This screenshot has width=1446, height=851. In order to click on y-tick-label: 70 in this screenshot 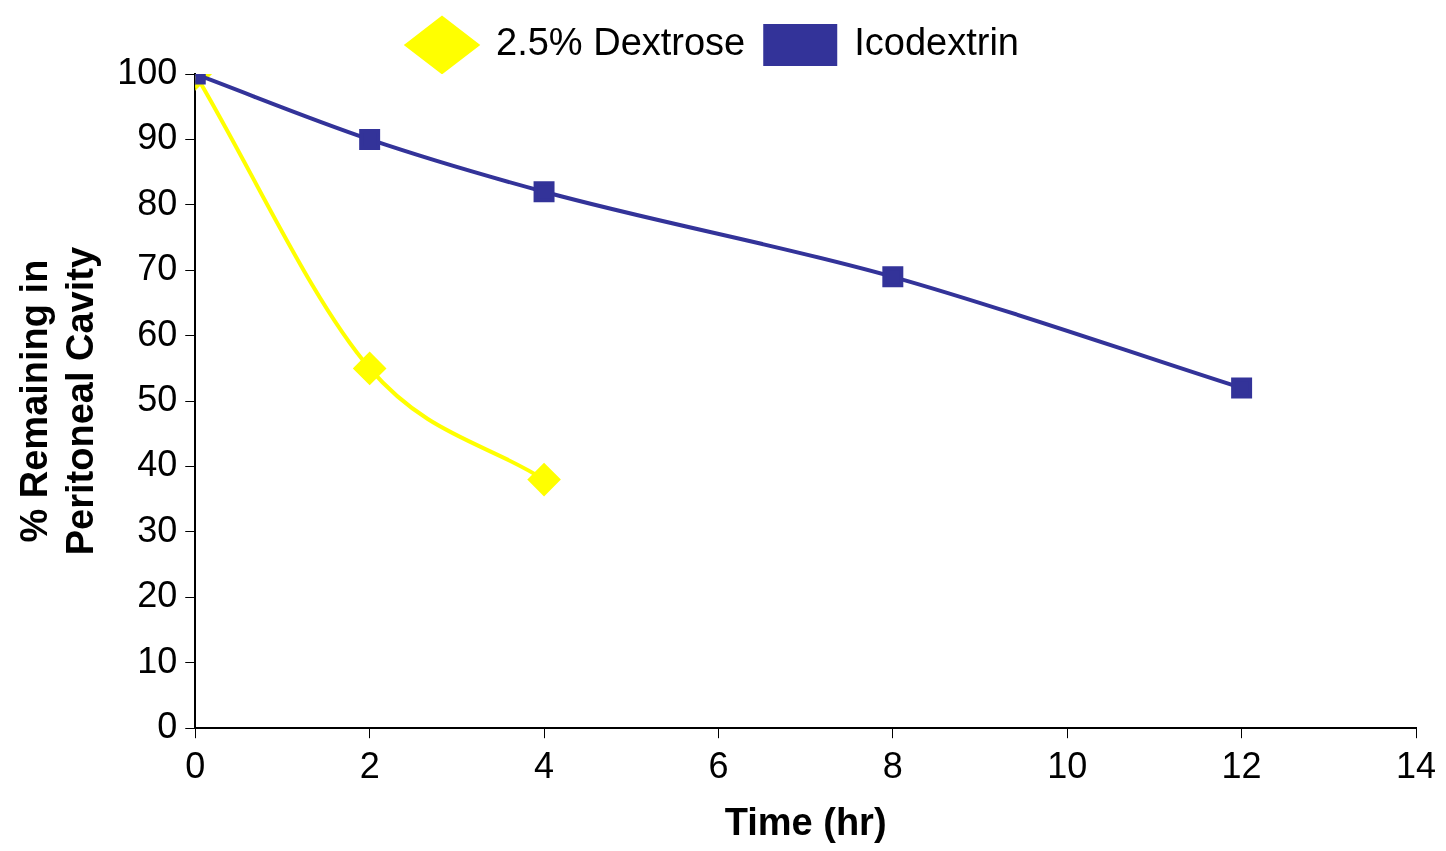, I will do `click(157, 268)`.